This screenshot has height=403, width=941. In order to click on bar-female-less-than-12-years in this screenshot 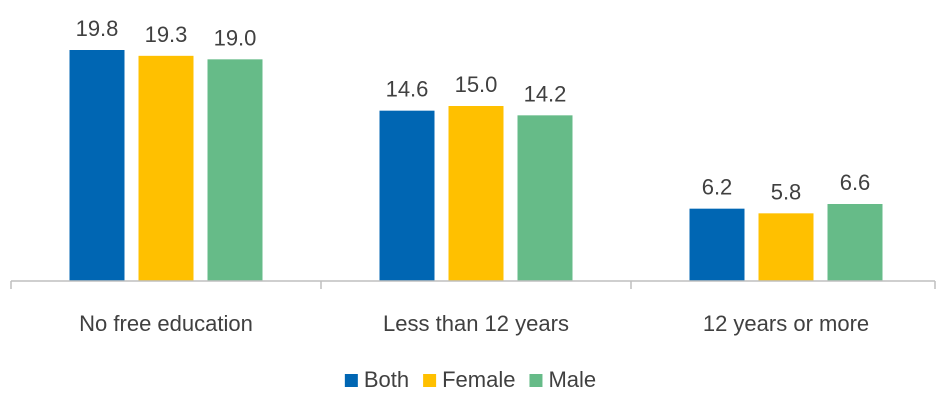, I will do `click(476, 193)`.